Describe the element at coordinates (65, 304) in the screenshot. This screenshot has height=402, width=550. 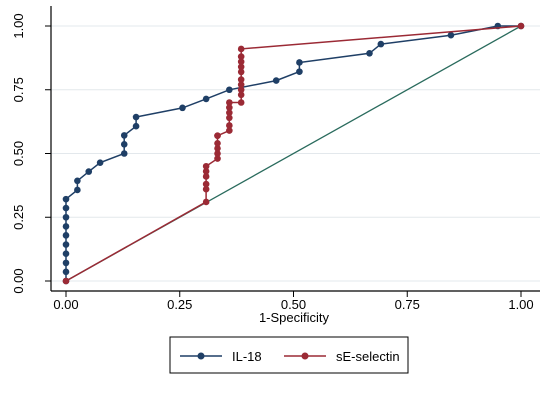
I see `x-tick-label: 0.00` at that location.